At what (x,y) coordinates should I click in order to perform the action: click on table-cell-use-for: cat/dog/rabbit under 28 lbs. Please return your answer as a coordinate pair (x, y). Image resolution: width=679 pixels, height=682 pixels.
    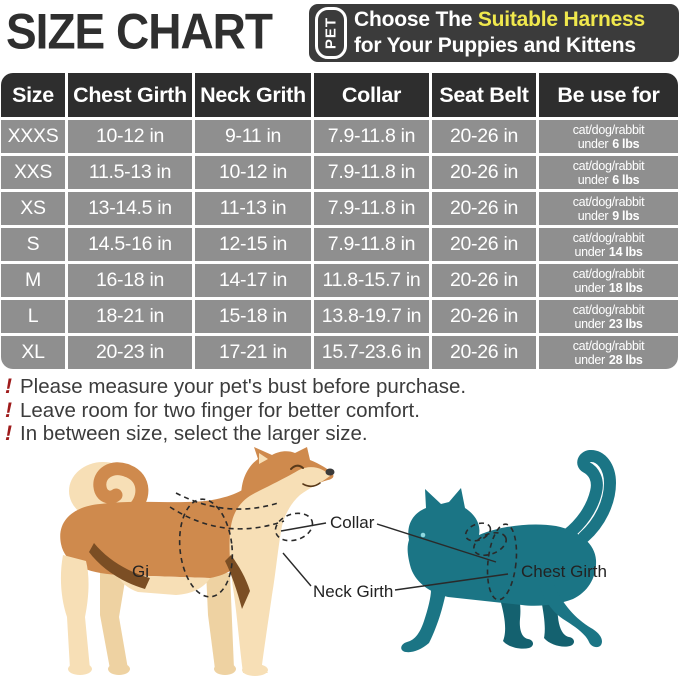
    Looking at the image, I should click on (608, 352).